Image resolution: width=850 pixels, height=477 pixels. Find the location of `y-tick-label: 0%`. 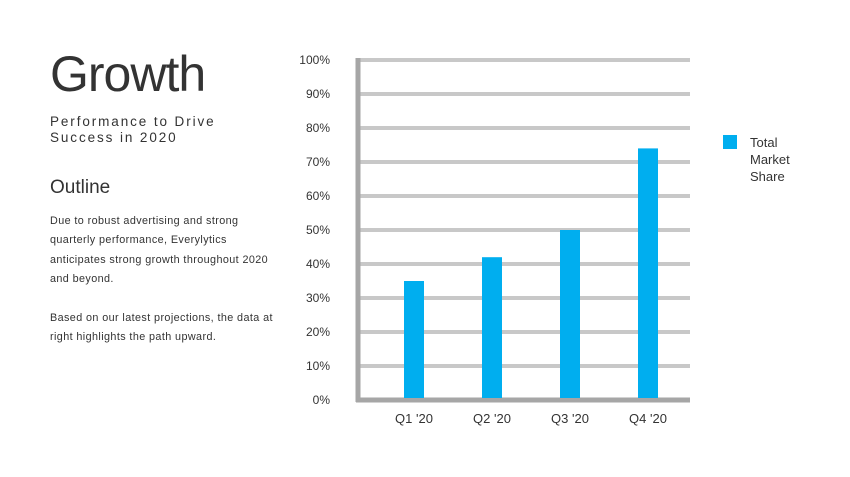

y-tick-label: 0% is located at coordinates (322, 400).